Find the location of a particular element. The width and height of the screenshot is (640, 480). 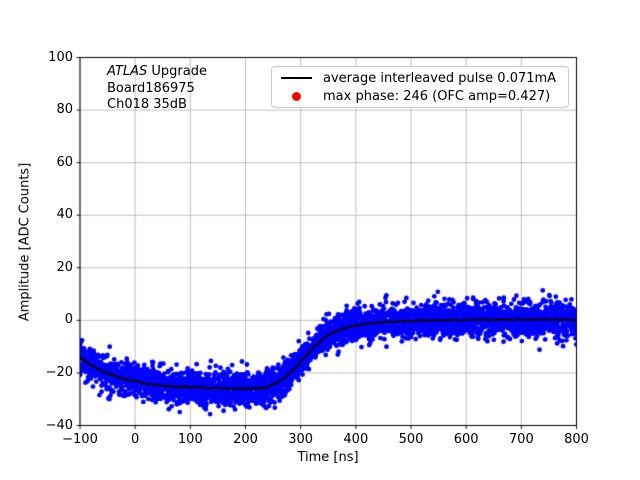

annotation-line-experiment: ATLAS Upgrade is located at coordinates (157, 72).